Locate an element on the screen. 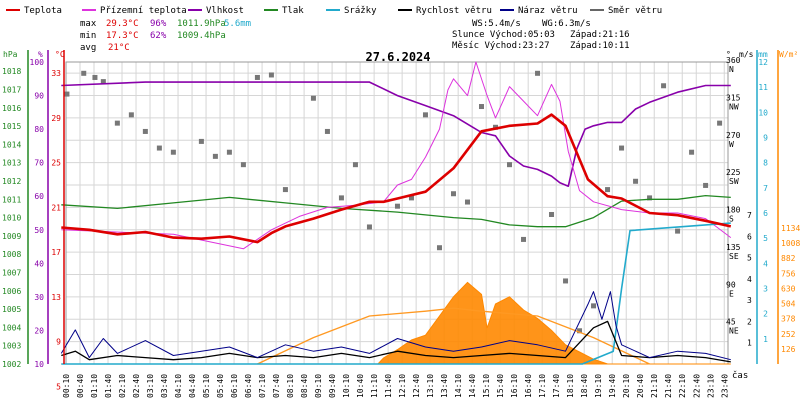 This screenshot has width=800, height=404. dir-compass-label: SE is located at coordinates (734, 256).